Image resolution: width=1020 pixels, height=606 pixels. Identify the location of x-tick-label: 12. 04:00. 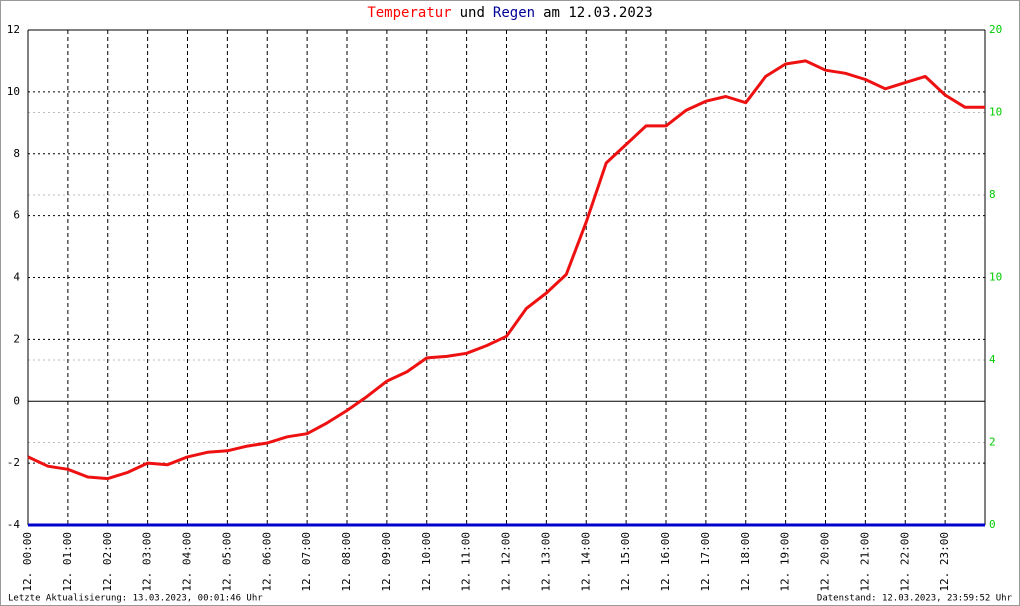
(187, 562).